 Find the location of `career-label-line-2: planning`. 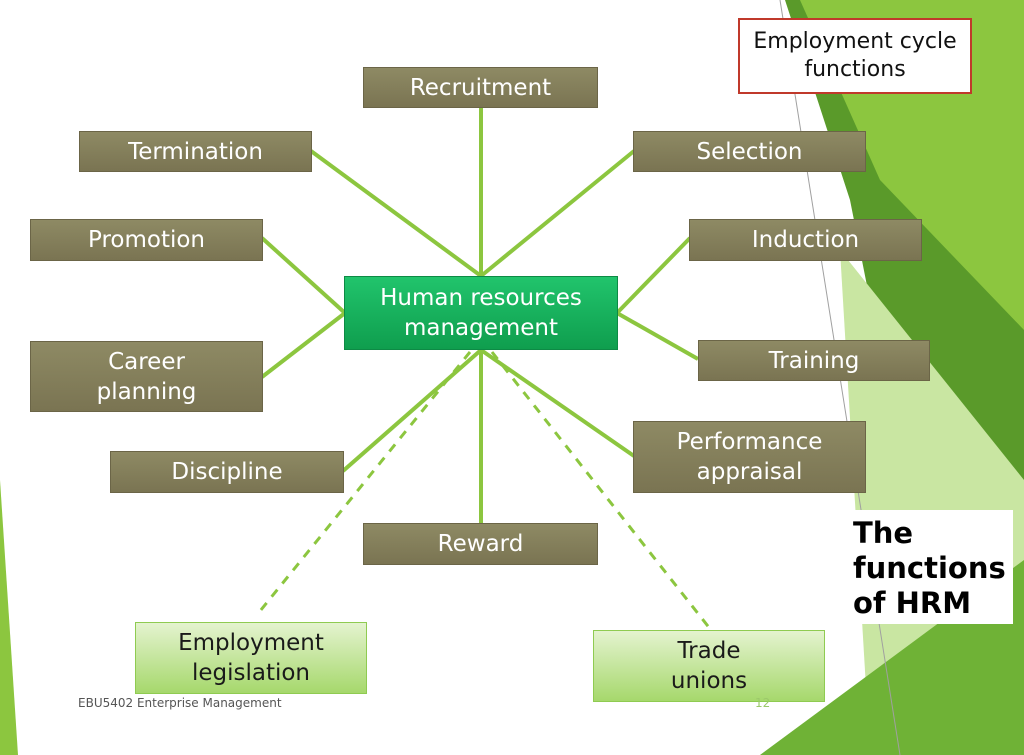

career-label-line-2: planning is located at coordinates (146, 391).